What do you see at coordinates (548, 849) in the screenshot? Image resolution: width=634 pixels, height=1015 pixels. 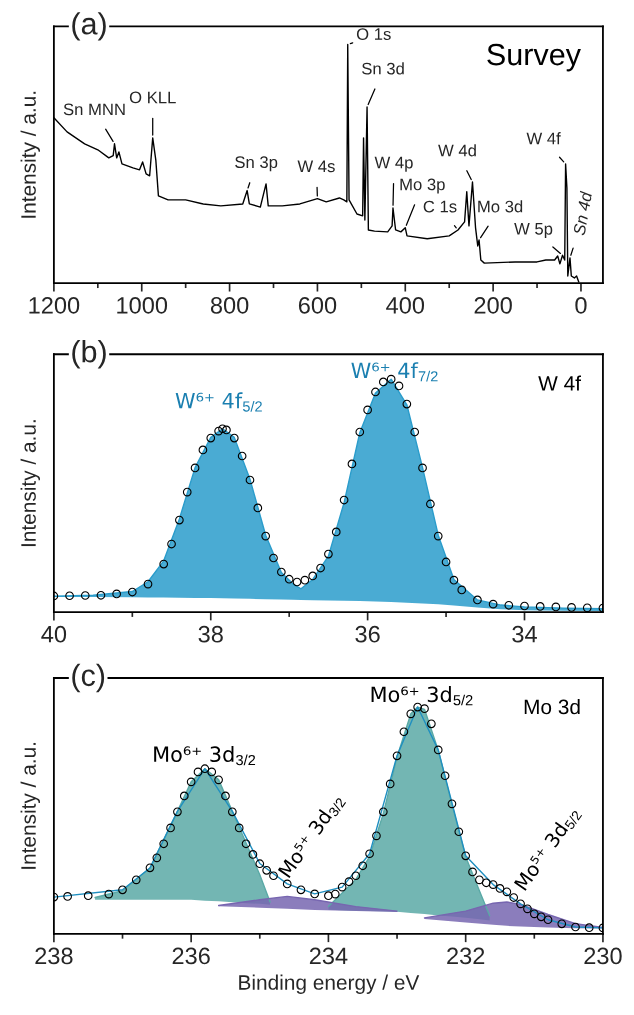 I see `annotation: Mo⁵⁺ 3d$_{5/2}$` at bounding box center [548, 849].